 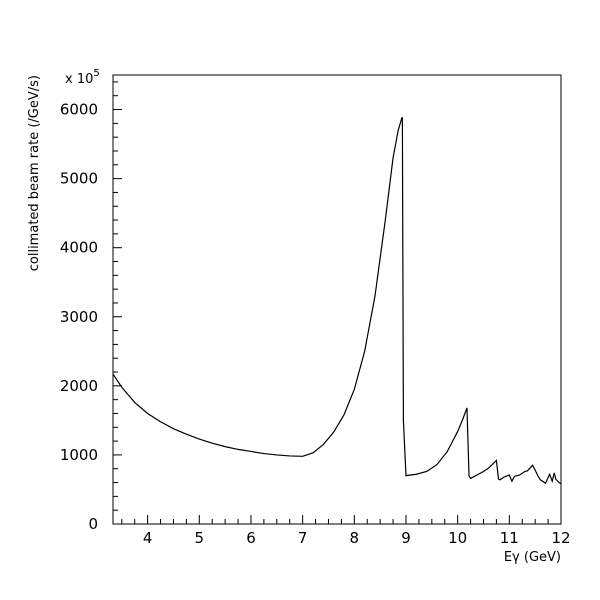 What do you see at coordinates (532, 557) in the screenshot?
I see `x-axis-label: Eγ (GeV)` at bounding box center [532, 557].